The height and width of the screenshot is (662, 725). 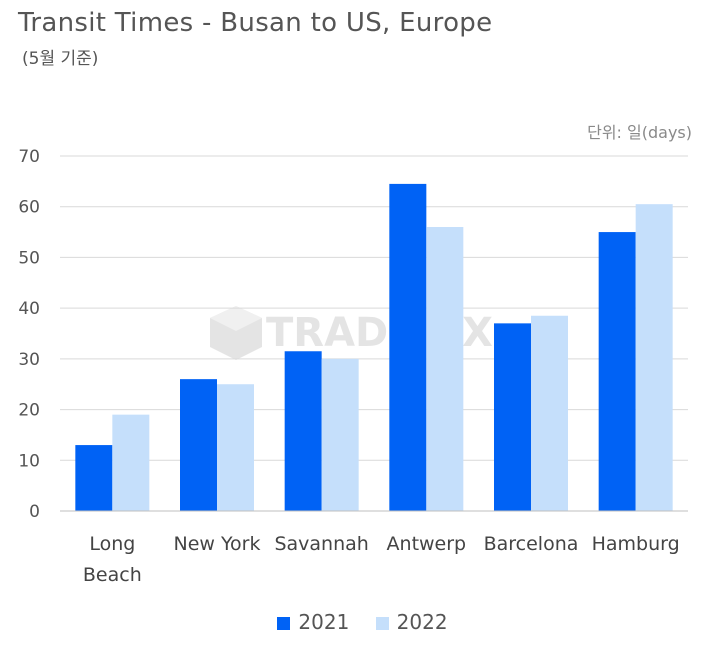 I want to click on legend: 2021 2022, so click(x=362, y=622).